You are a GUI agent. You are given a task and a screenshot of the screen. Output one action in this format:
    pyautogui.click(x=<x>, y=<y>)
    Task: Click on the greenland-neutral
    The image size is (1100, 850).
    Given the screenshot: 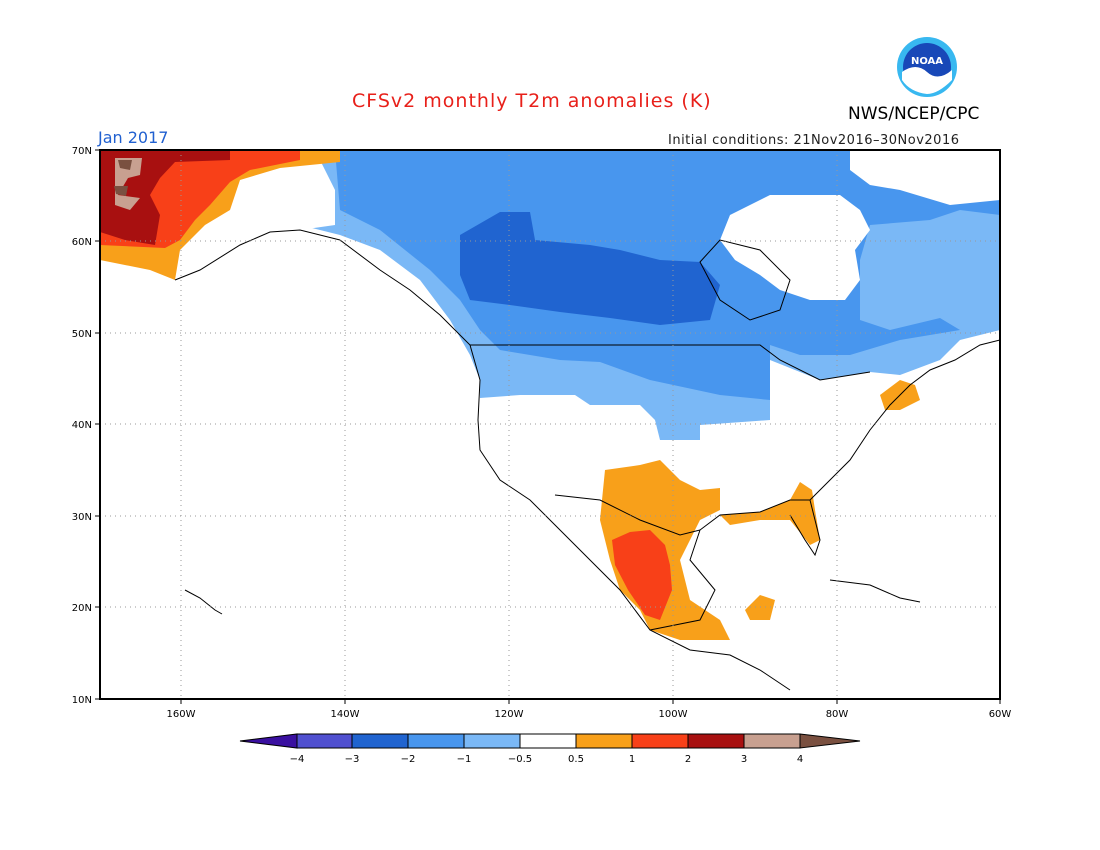 What is the action you would take?
    pyautogui.click(x=795, y=247)
    